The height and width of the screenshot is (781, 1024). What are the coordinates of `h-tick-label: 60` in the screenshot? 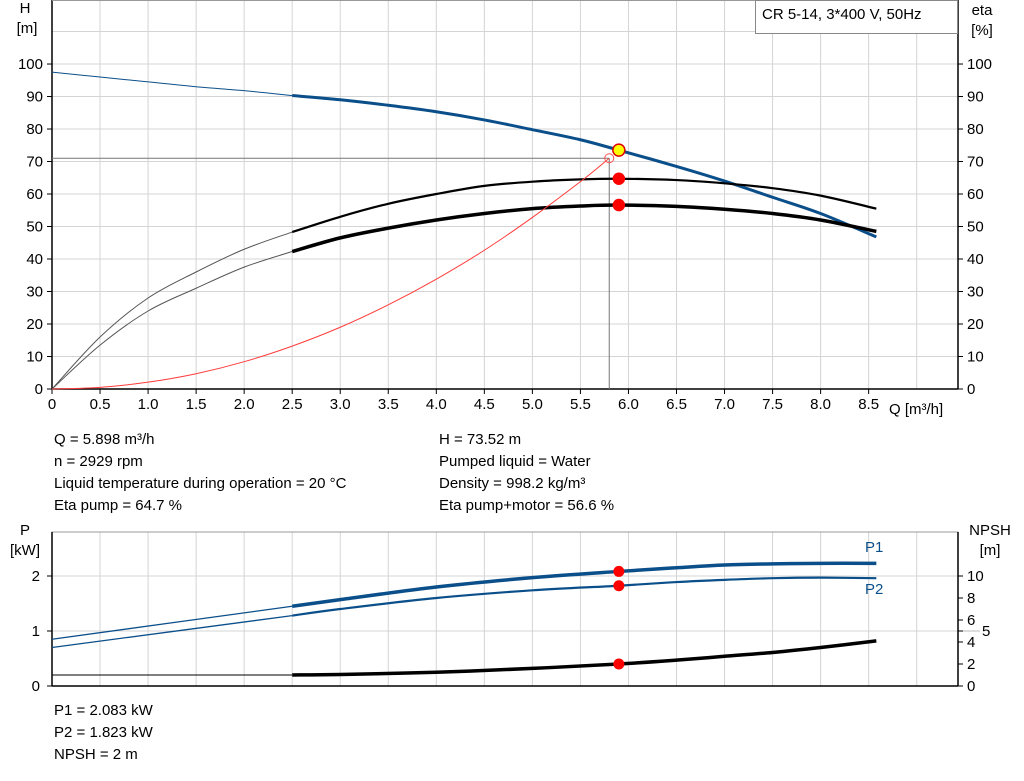 It's located at (34, 194).